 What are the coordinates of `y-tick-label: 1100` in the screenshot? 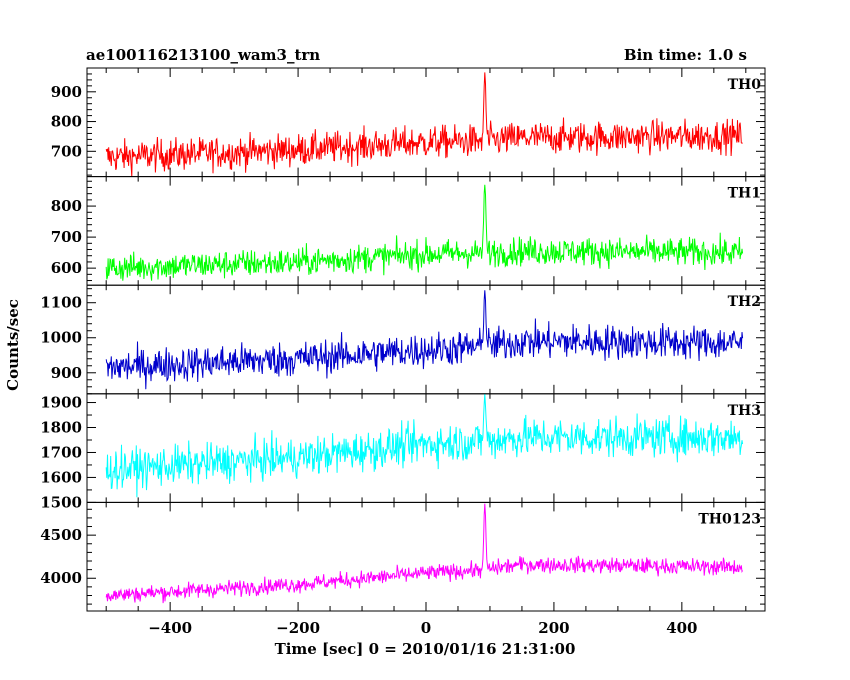 It's located at (61, 303).